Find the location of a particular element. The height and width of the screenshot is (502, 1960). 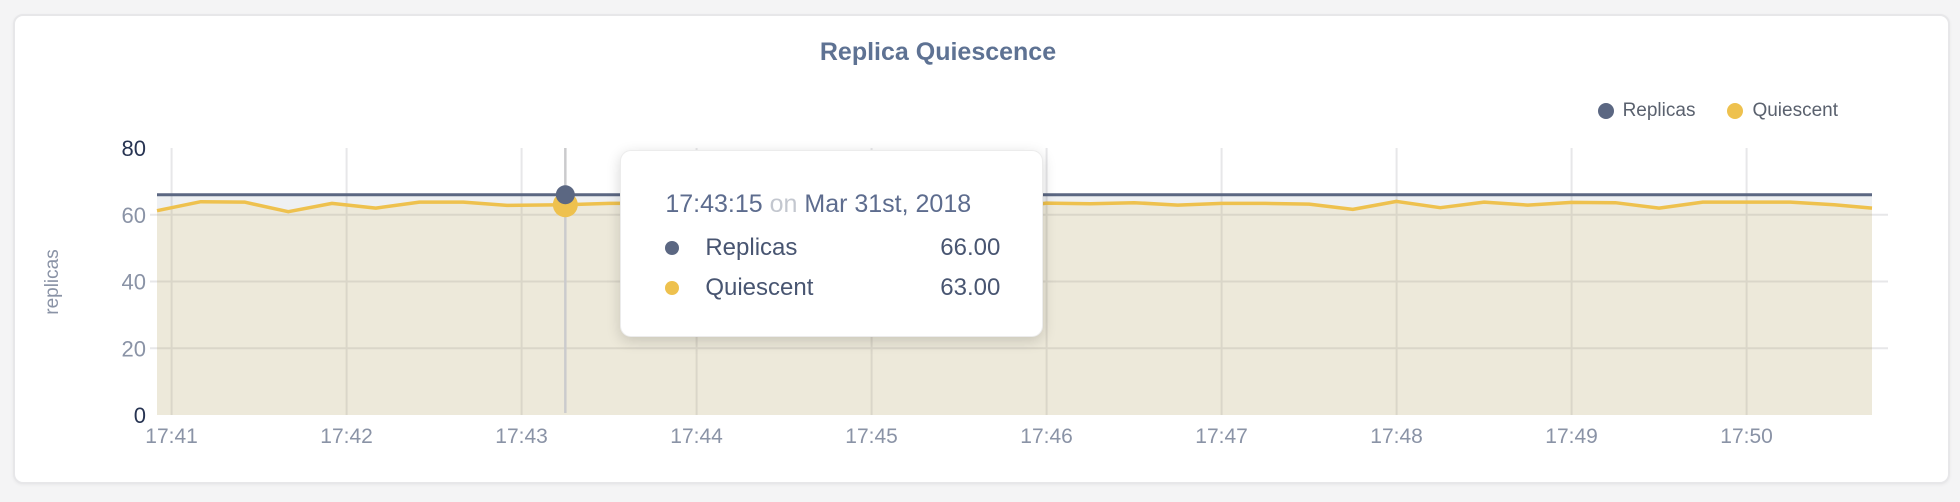

x-axis-tick-label: 17:42 is located at coordinates (346, 436).